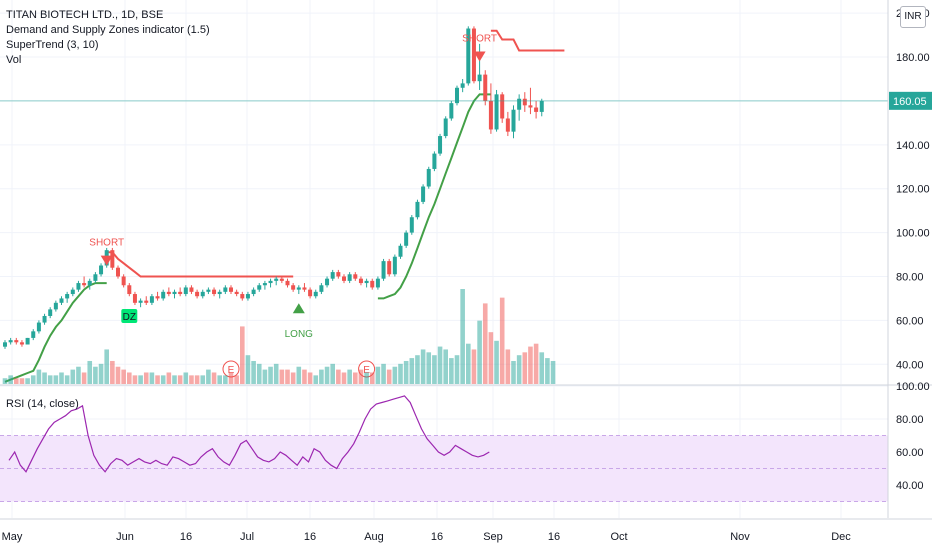  What do you see at coordinates (913, 146) in the screenshot?
I see `price-axis-tick-label: 140.00` at bounding box center [913, 146].